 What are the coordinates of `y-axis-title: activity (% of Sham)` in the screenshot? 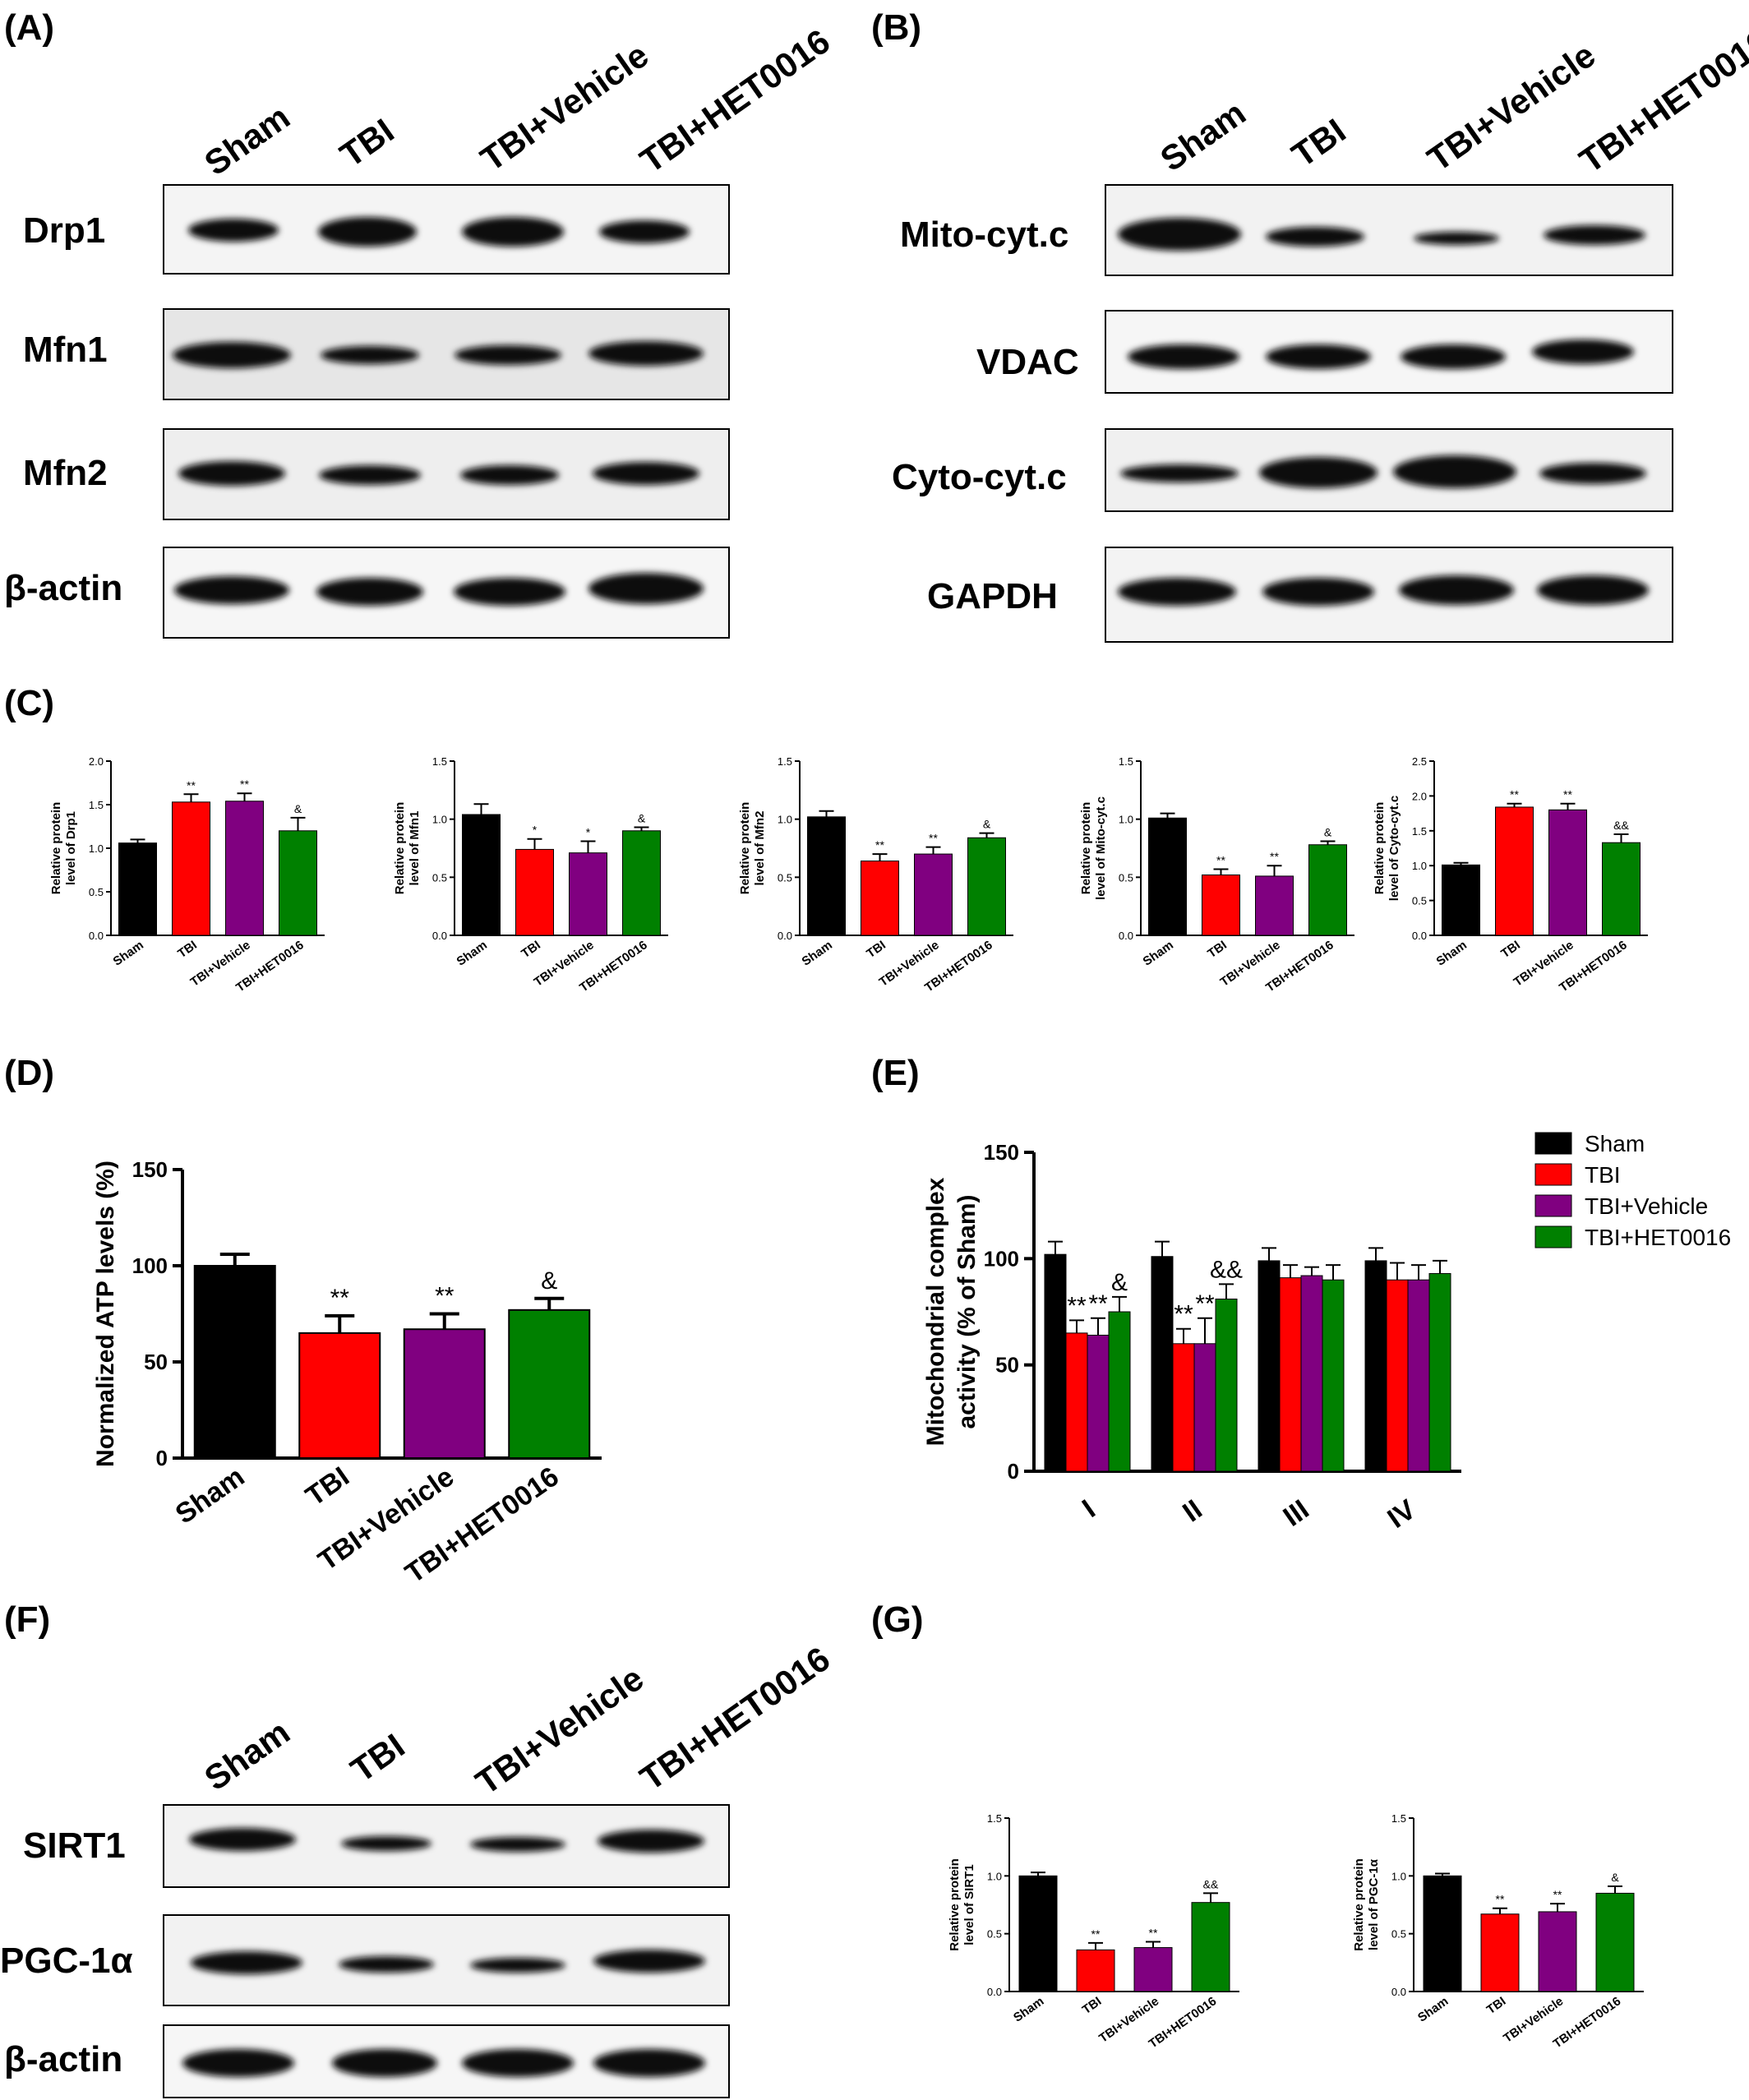 It's located at (967, 1311).